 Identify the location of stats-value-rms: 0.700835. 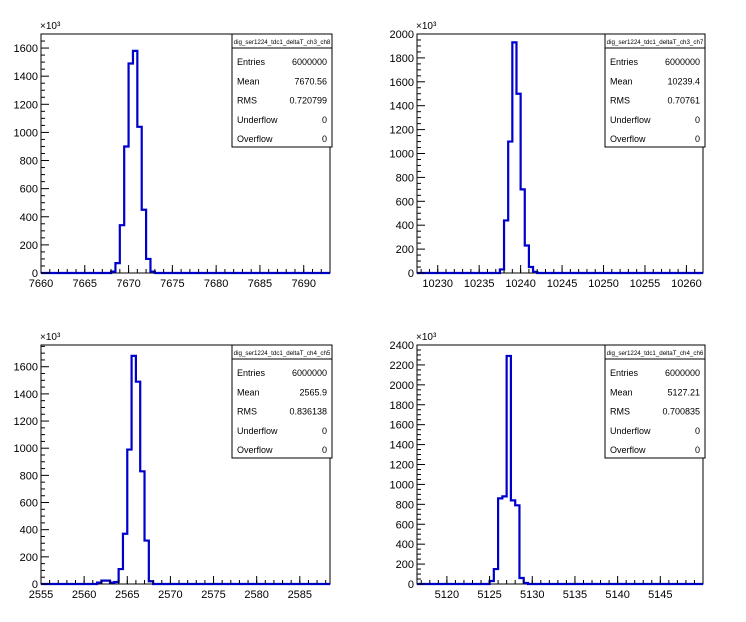
(681, 412).